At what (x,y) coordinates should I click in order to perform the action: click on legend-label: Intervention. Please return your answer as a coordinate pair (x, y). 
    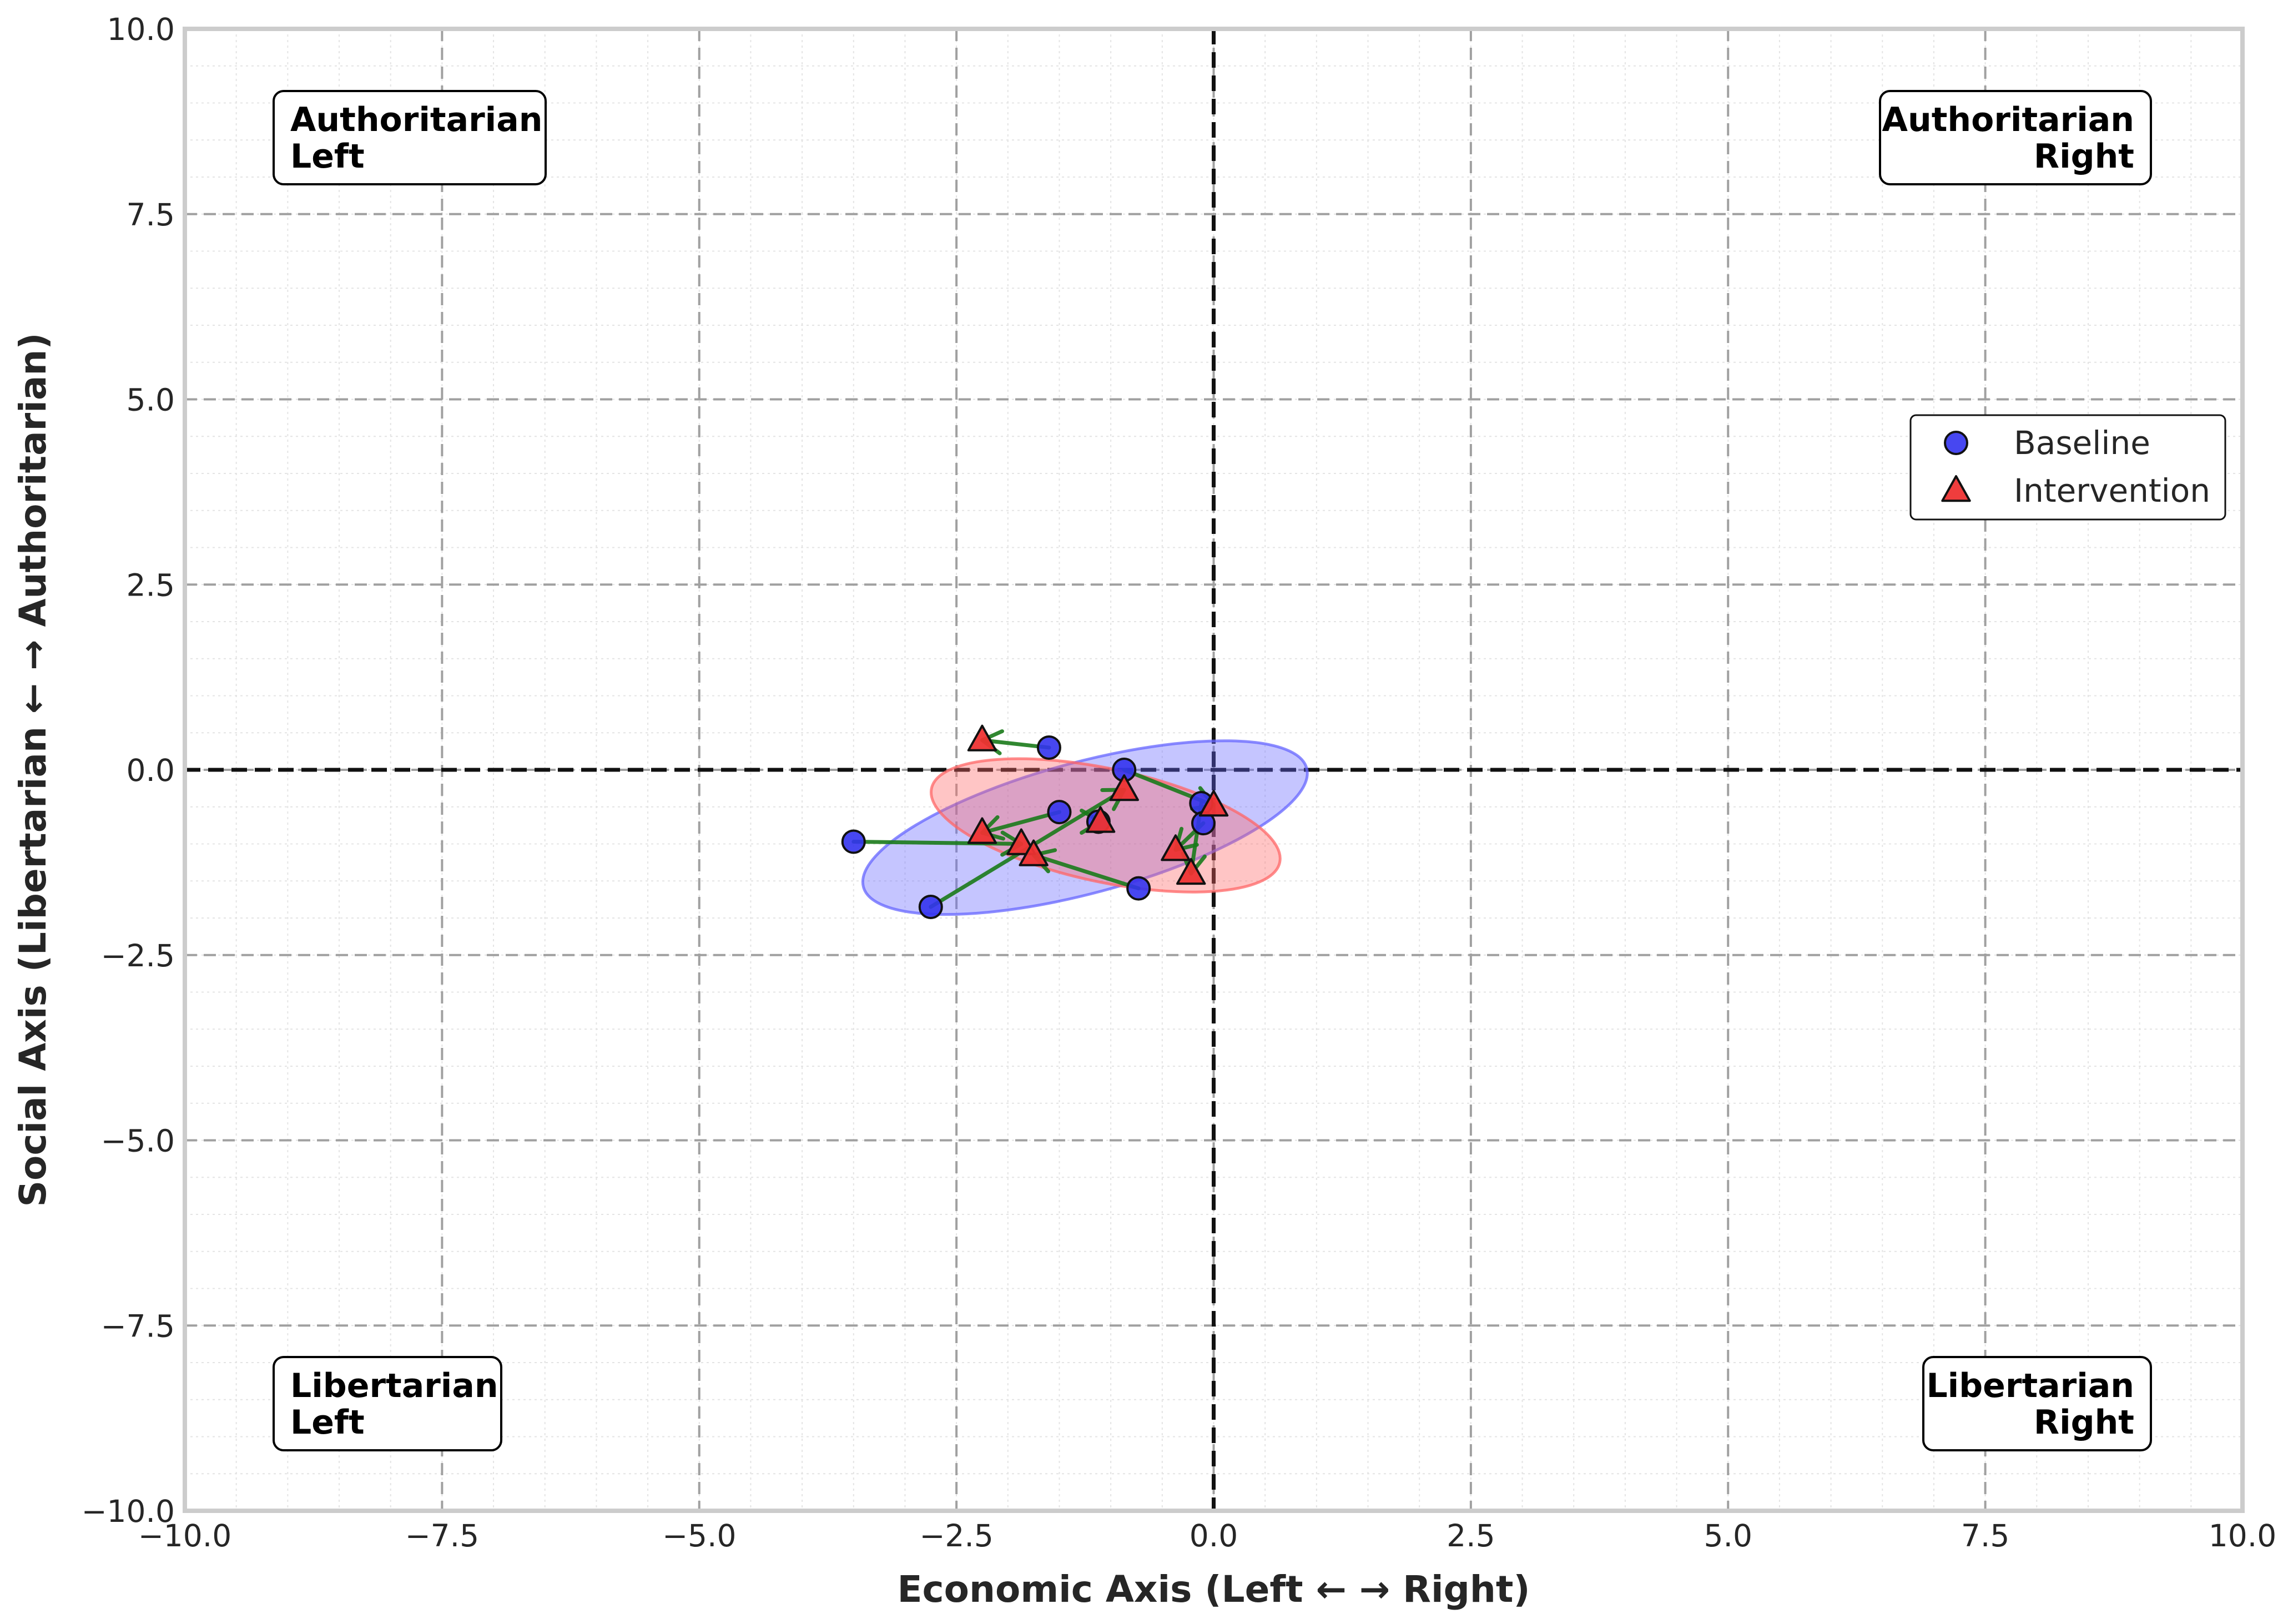
    Looking at the image, I should click on (2112, 491).